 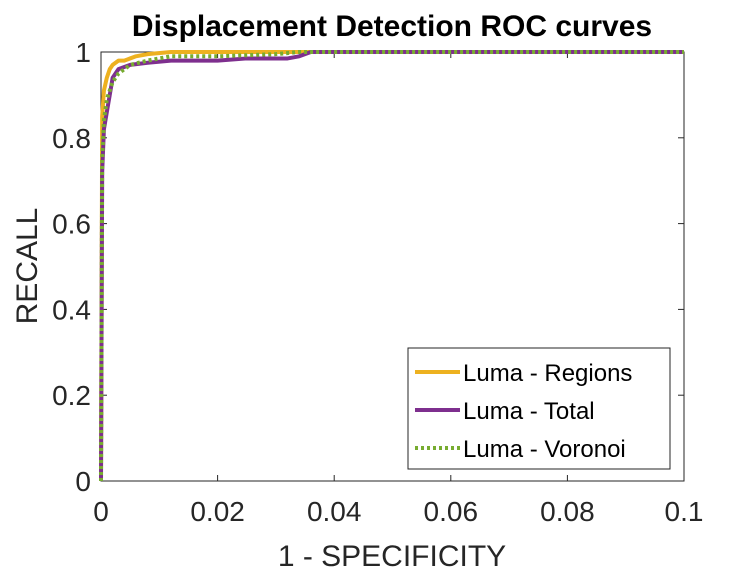 What do you see at coordinates (684, 511) in the screenshot?
I see `x-tick-label: 0.1` at bounding box center [684, 511].